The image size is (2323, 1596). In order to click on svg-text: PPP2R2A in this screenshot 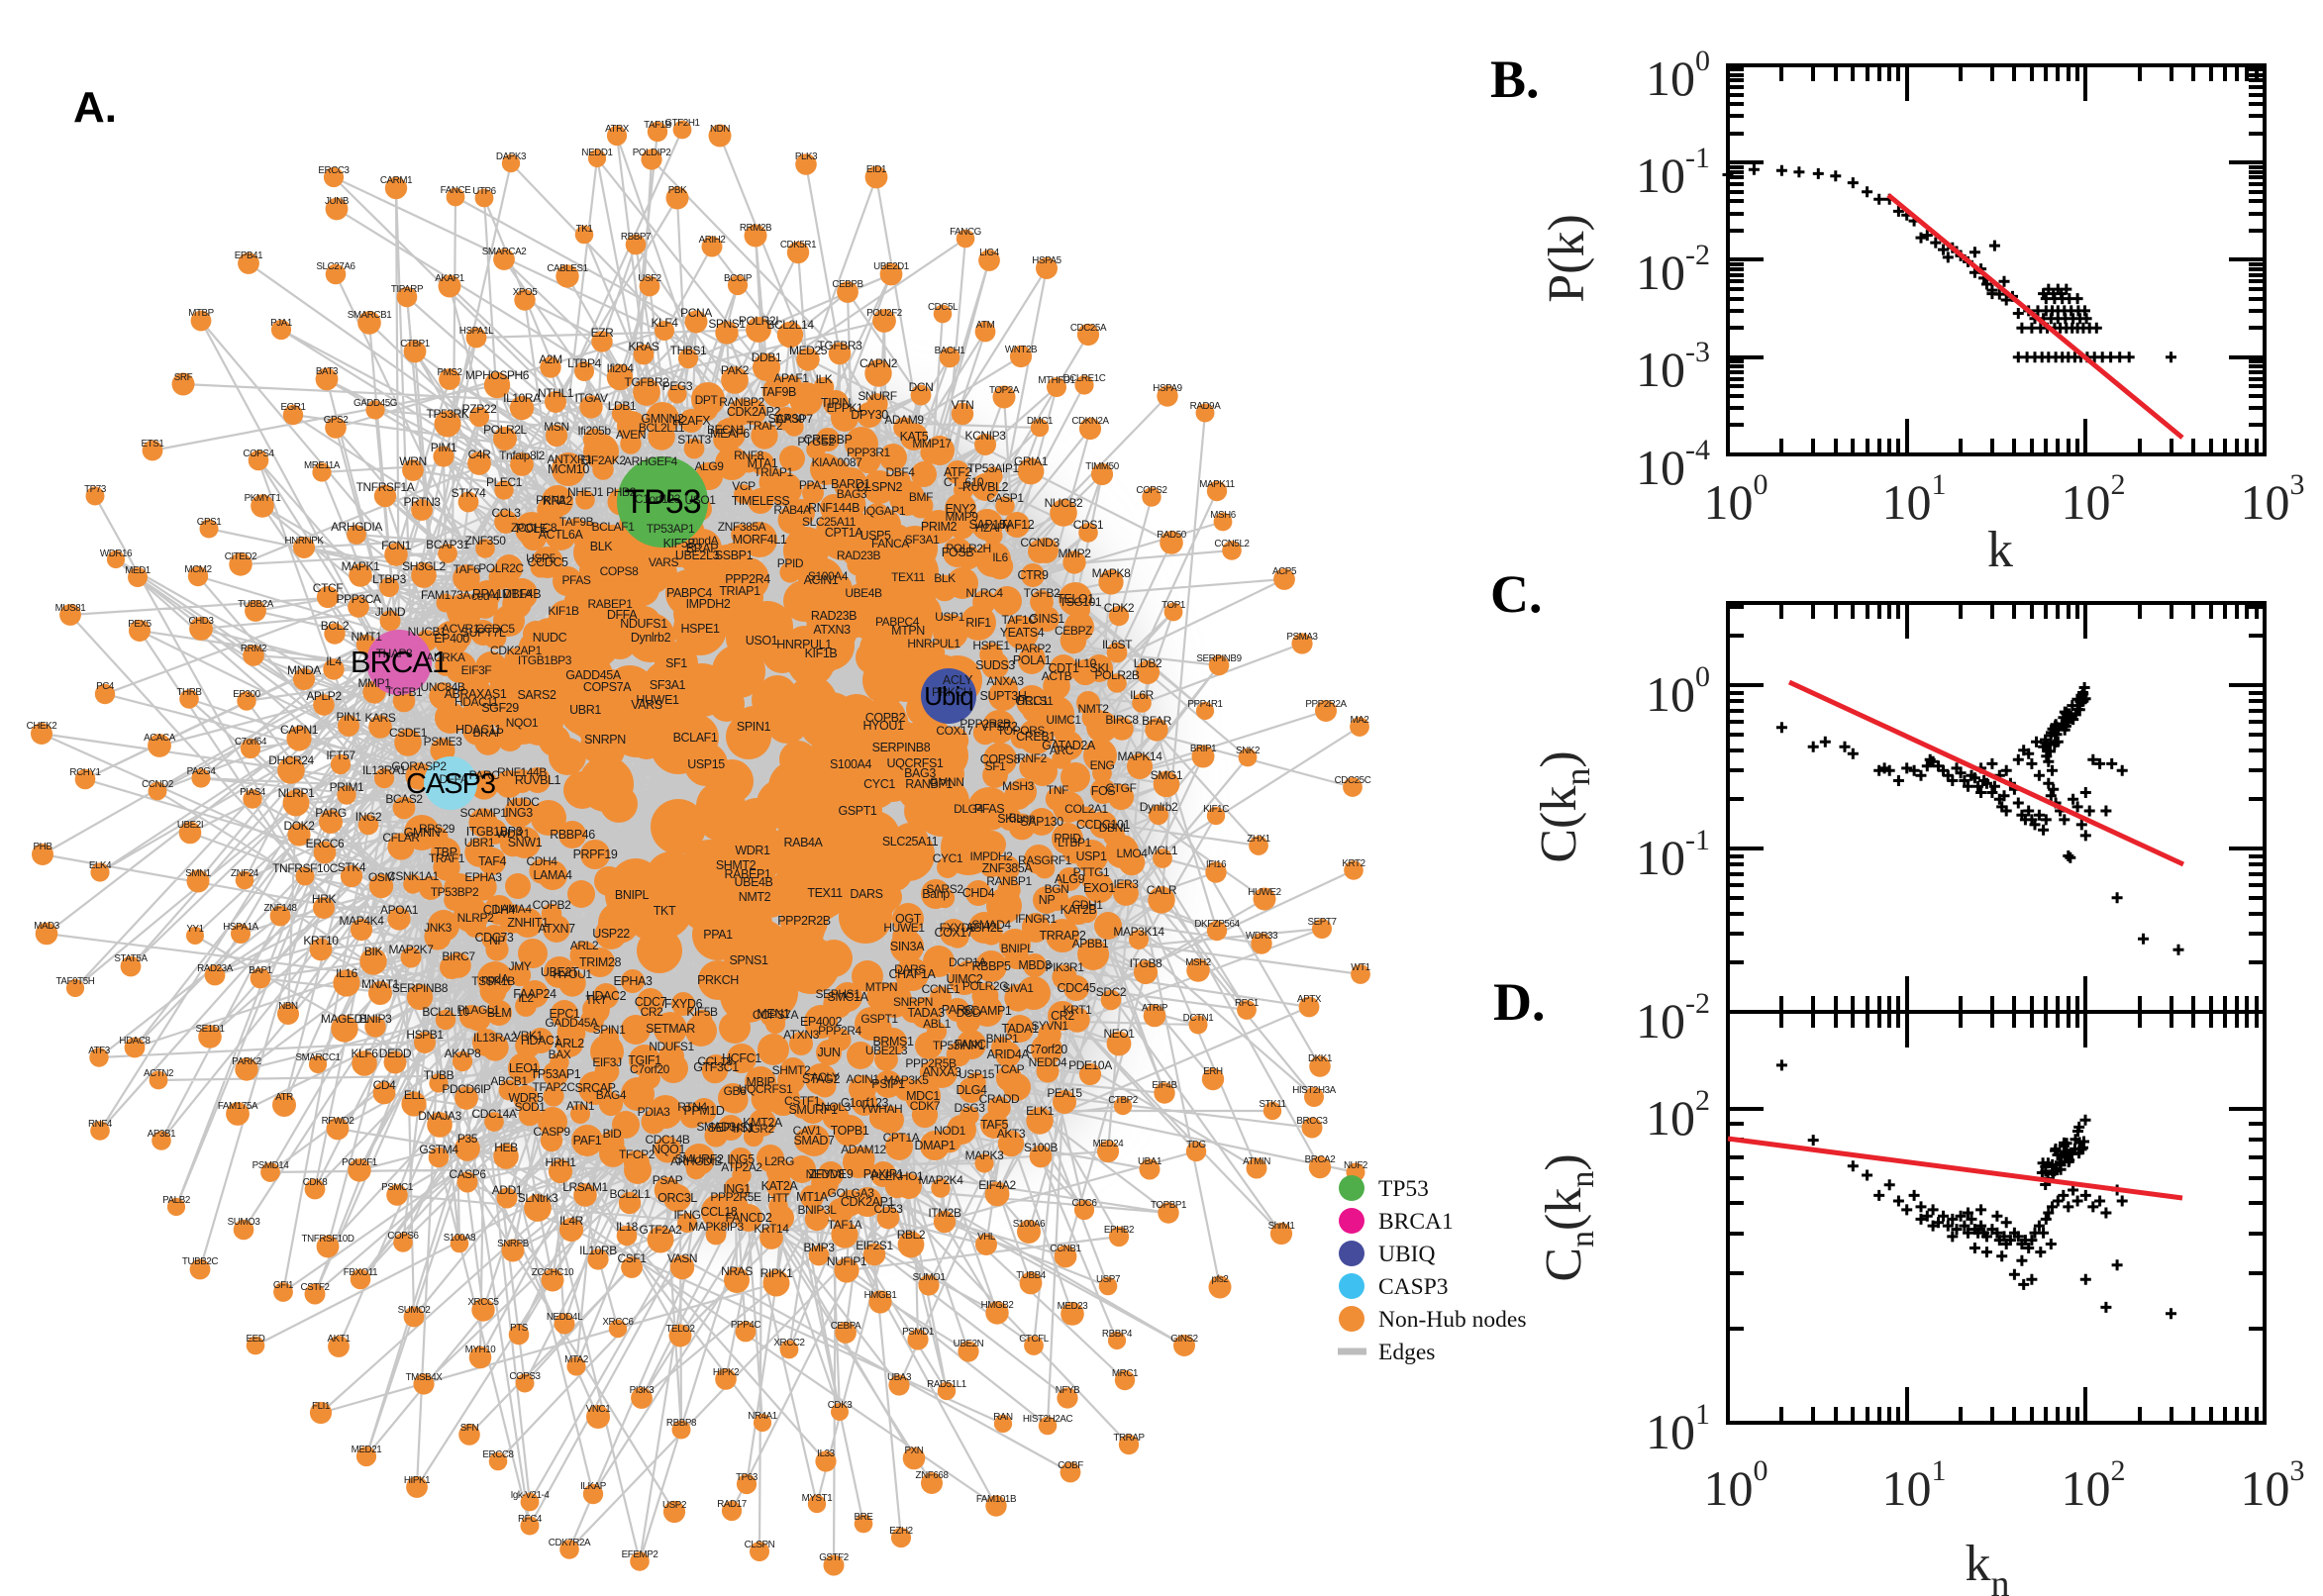, I will do `click(1326, 704)`.